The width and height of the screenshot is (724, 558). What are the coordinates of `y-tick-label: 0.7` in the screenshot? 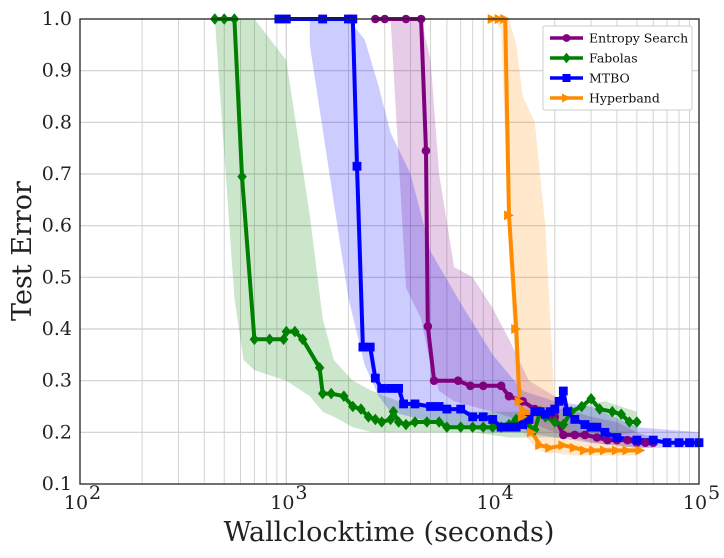 It's located at (57, 174).